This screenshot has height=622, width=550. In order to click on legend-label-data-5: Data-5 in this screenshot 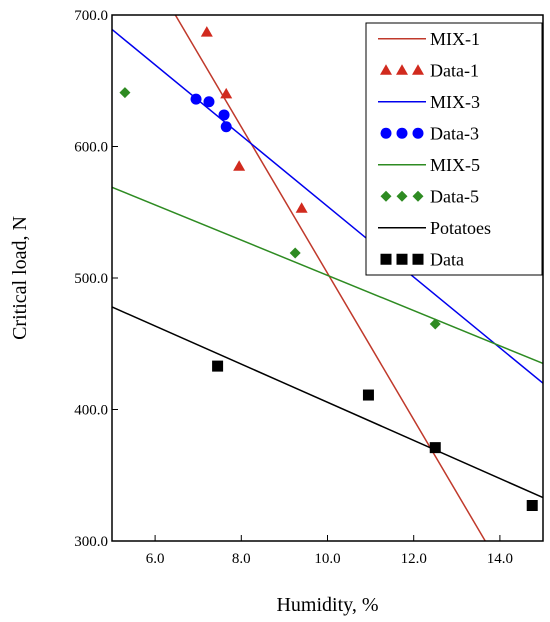, I will do `click(454, 196)`.